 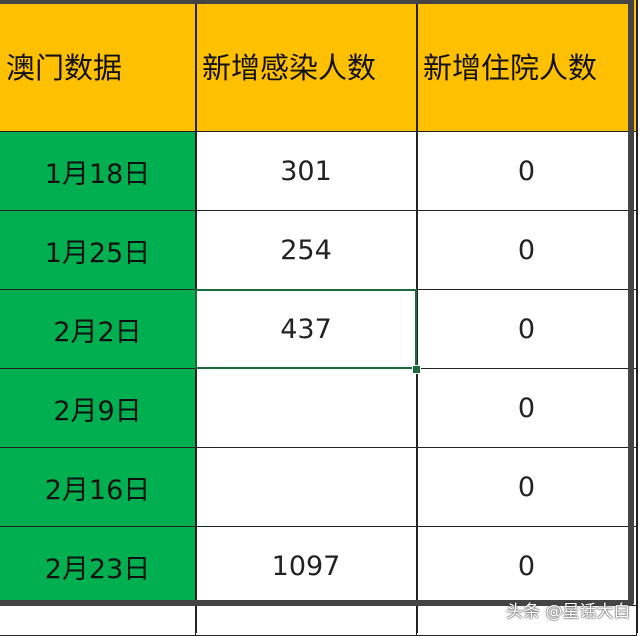 What do you see at coordinates (98, 566) in the screenshot?
I see `date-cell: 2月23日` at bounding box center [98, 566].